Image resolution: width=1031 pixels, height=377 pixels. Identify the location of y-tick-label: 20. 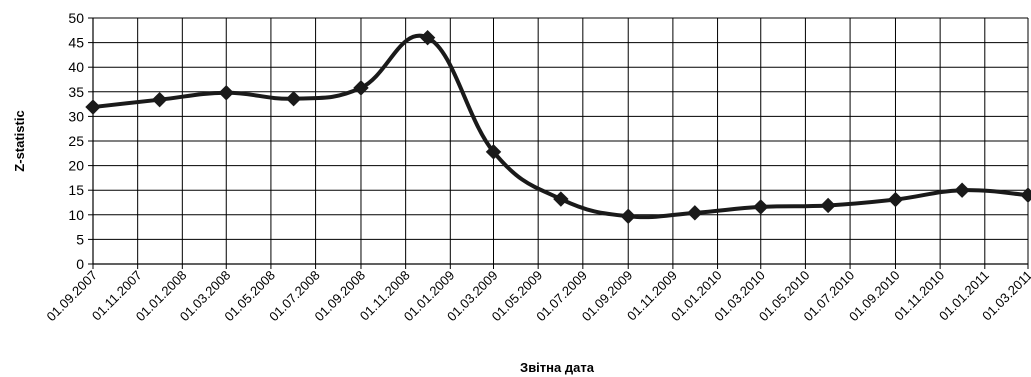
(76, 166).